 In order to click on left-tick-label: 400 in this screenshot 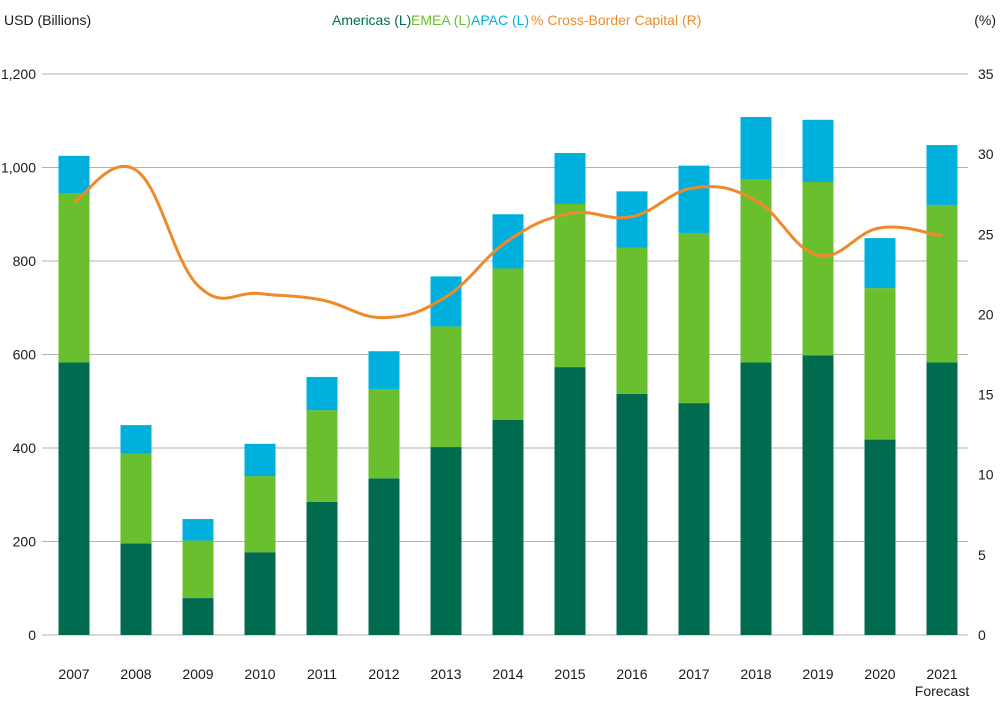, I will do `click(25, 448)`.